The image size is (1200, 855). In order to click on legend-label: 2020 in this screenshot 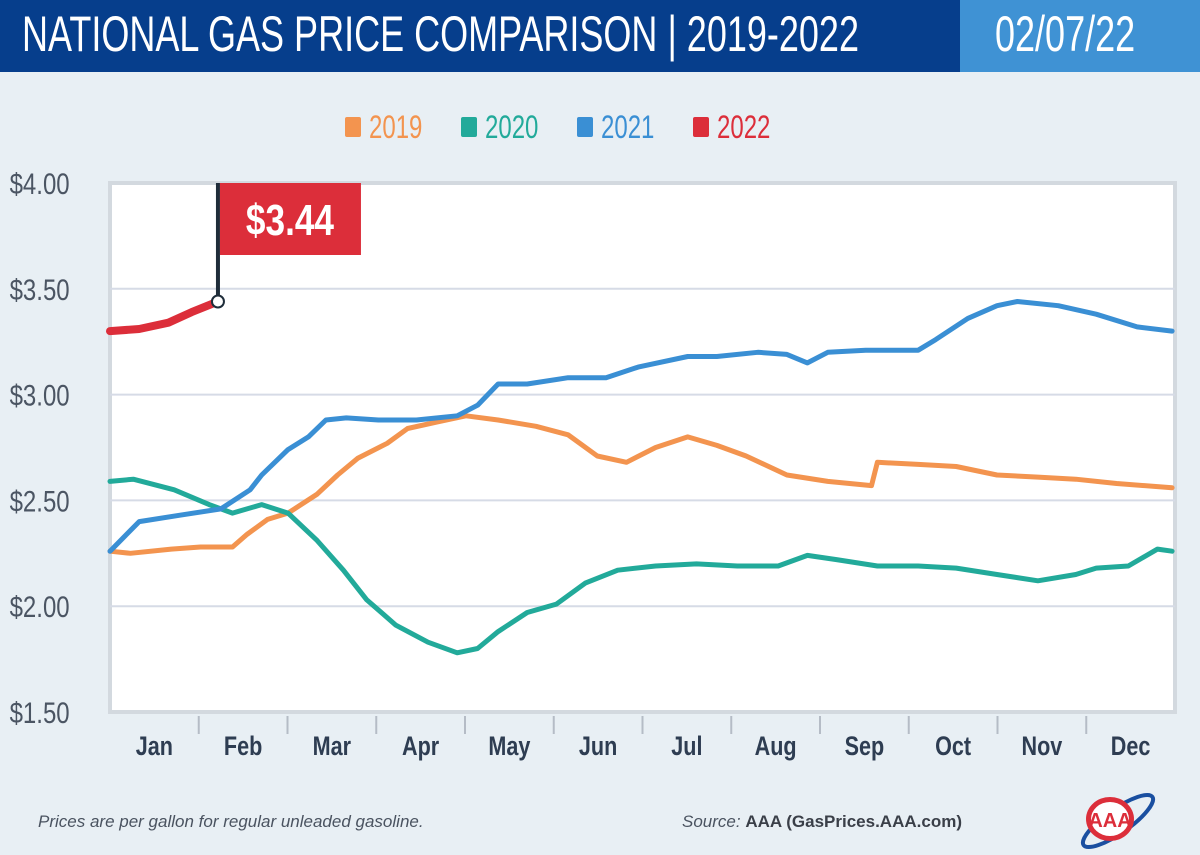, I will do `click(512, 126)`.